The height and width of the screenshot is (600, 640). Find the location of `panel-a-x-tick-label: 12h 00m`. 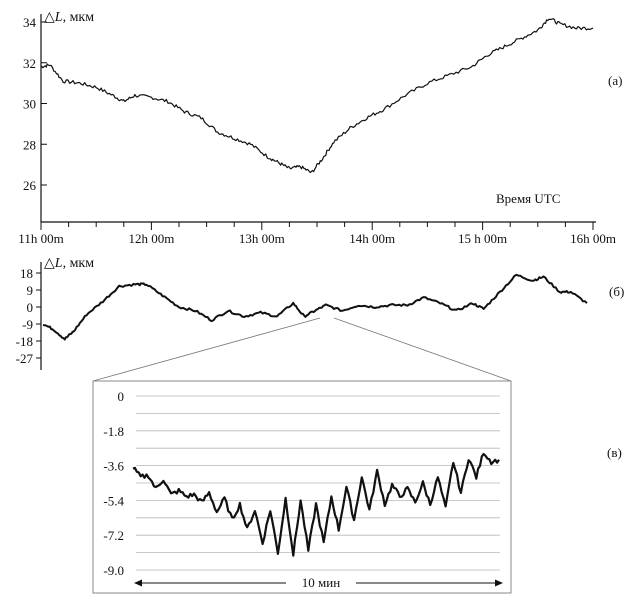

panel-a-x-tick-label: 12h 00m is located at coordinates (151, 238).